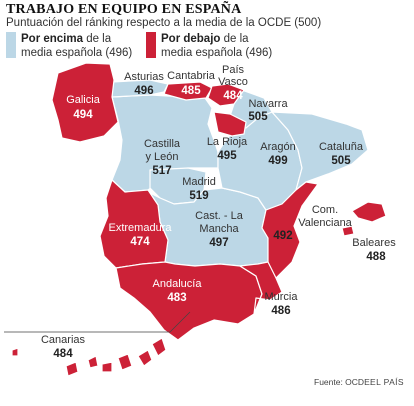 The height and width of the screenshot is (406, 414). Describe the element at coordinates (97, 322) in the screenshot. I see `canarias-inset-frame` at that location.